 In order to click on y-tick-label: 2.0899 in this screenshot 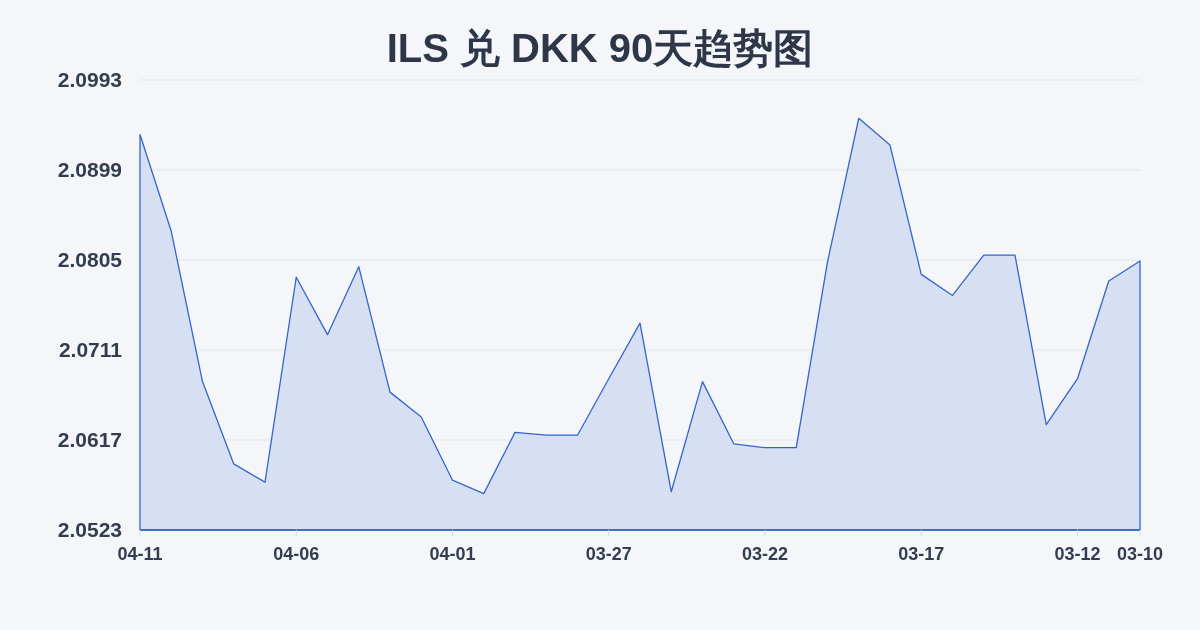, I will do `click(89, 169)`.